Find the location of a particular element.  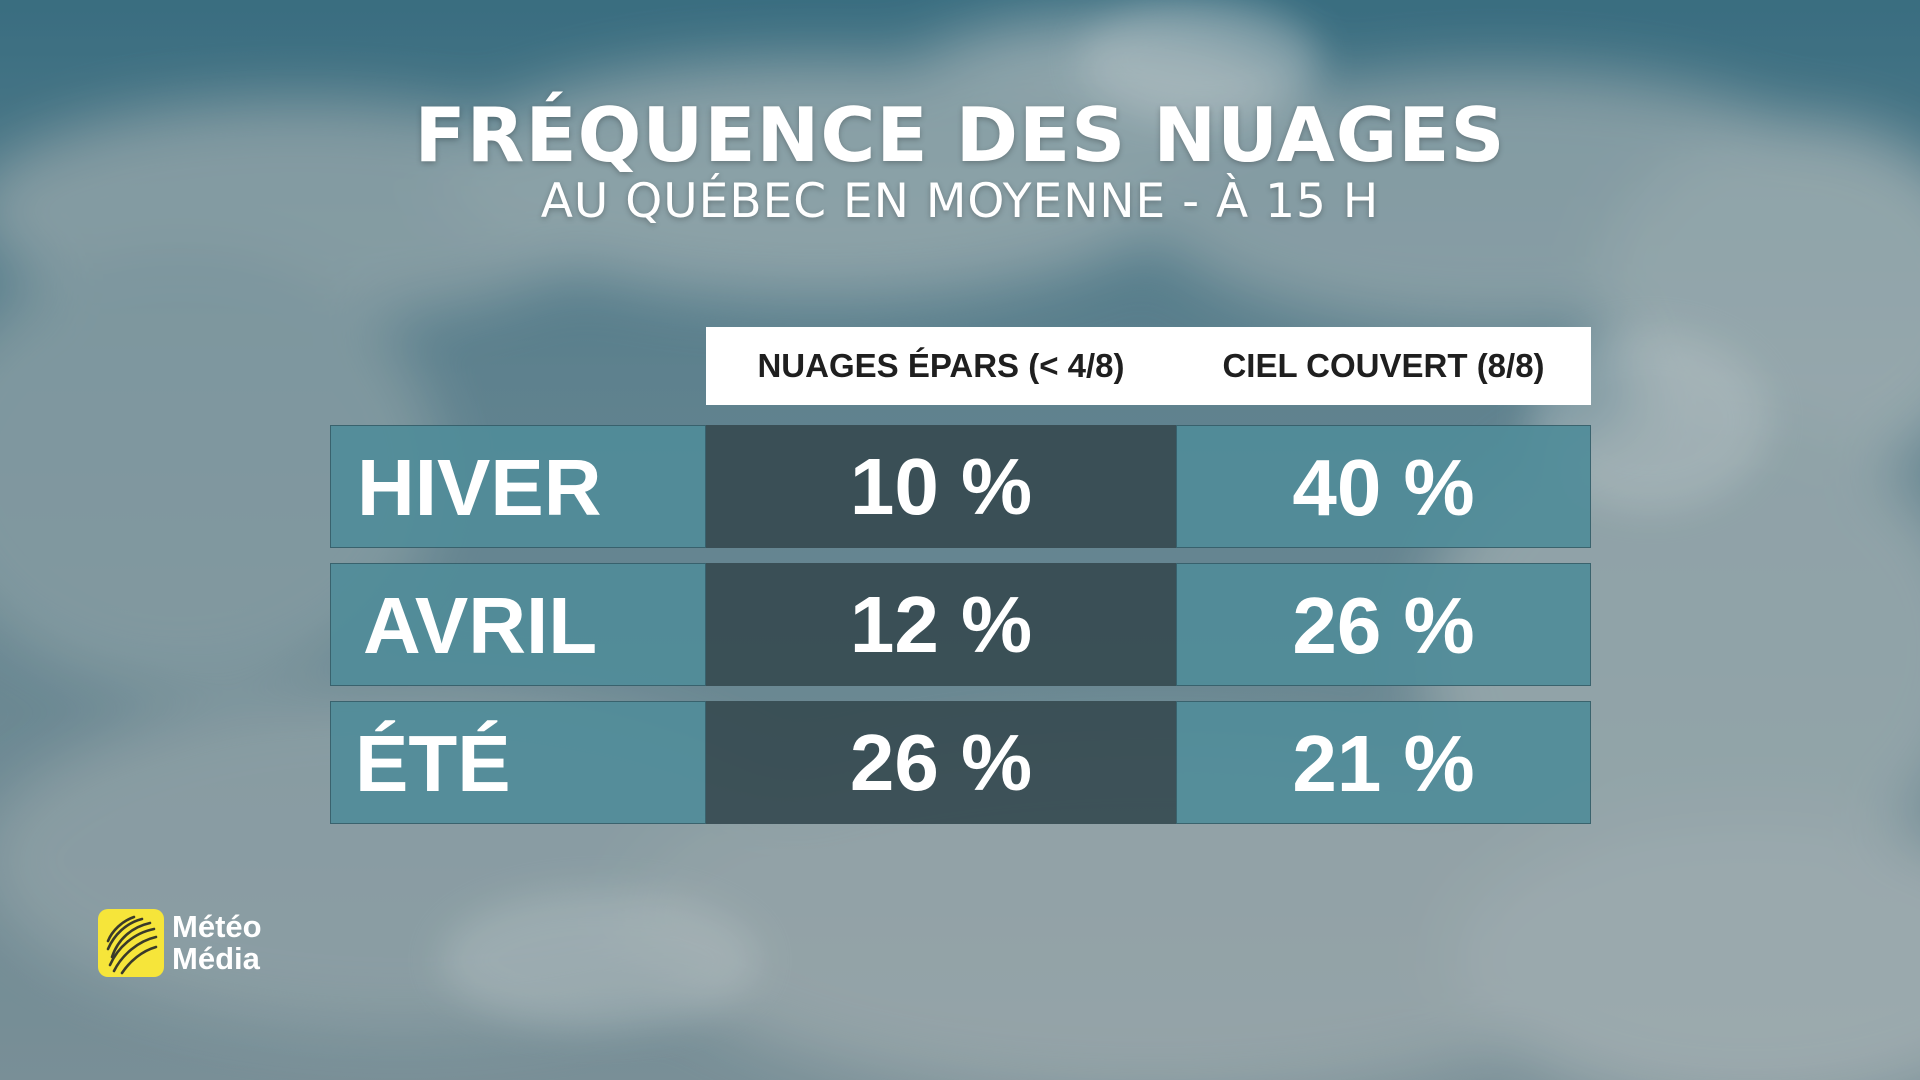

logo-wordmark: Météo Média is located at coordinates (217, 943).